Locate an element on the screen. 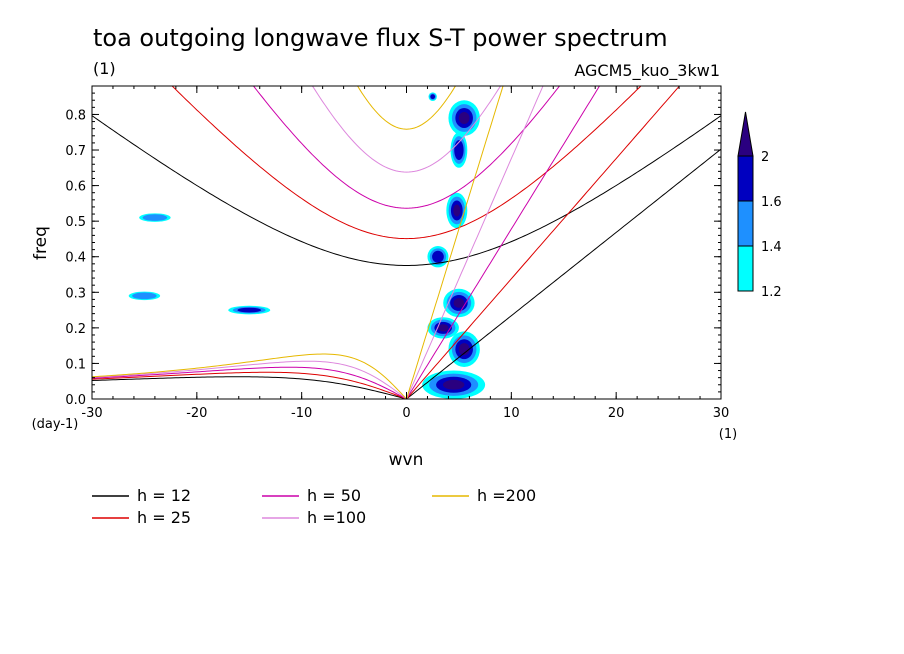 This screenshot has height=654, width=904. legend-label: h =200 is located at coordinates (506, 495).